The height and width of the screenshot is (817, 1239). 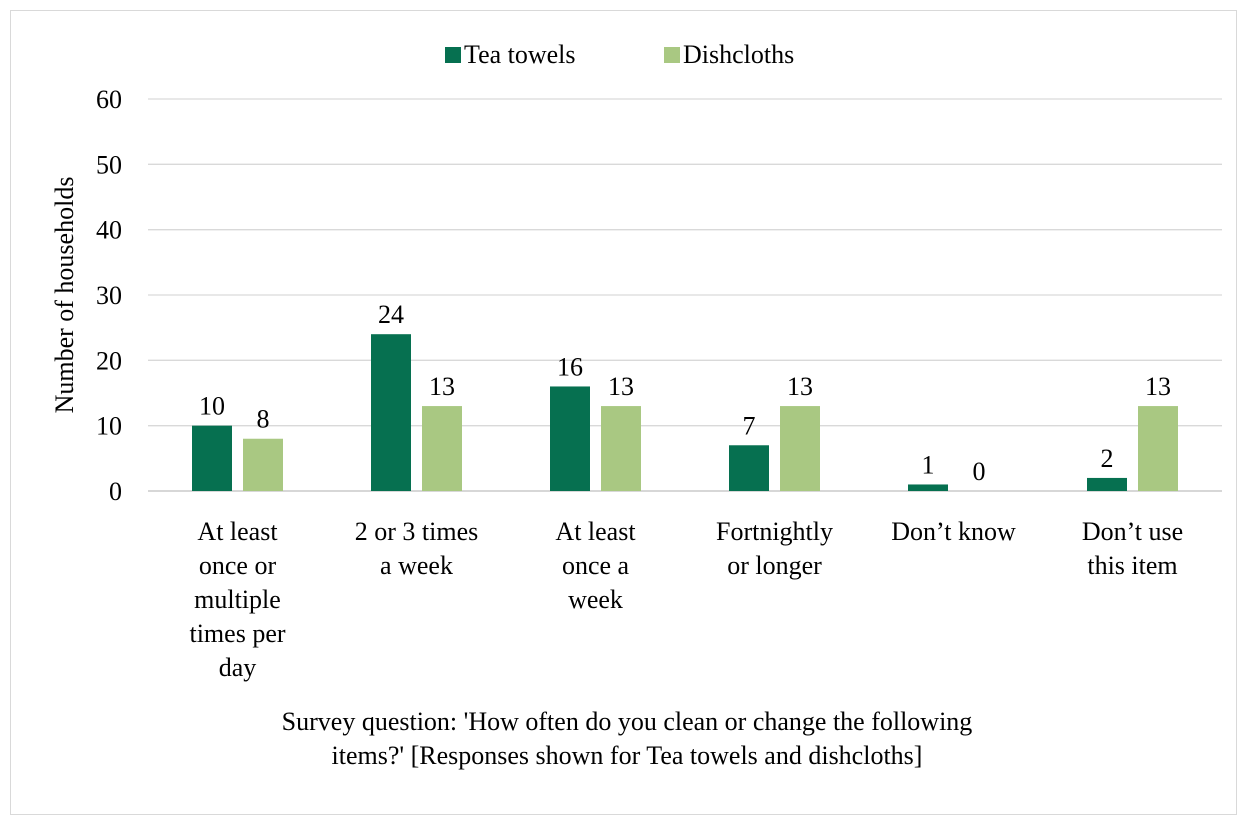 What do you see at coordinates (263, 419) in the screenshot?
I see `data-label: 8` at bounding box center [263, 419].